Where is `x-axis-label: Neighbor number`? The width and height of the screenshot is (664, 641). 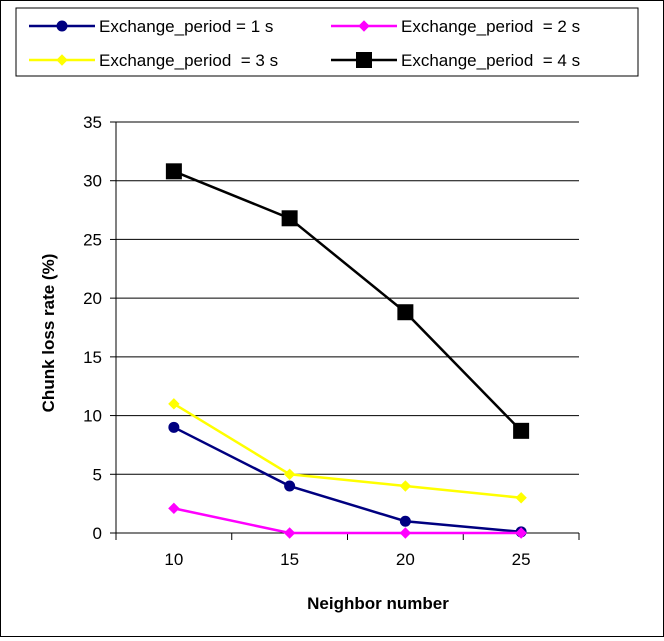
x-axis-label: Neighbor number is located at coordinates (378, 603).